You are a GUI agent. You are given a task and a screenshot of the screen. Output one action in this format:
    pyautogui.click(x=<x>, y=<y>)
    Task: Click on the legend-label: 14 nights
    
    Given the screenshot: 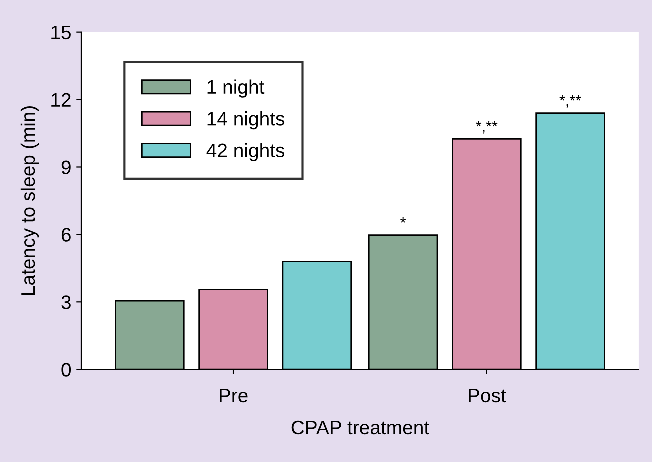 What is the action you would take?
    pyautogui.click(x=246, y=121)
    